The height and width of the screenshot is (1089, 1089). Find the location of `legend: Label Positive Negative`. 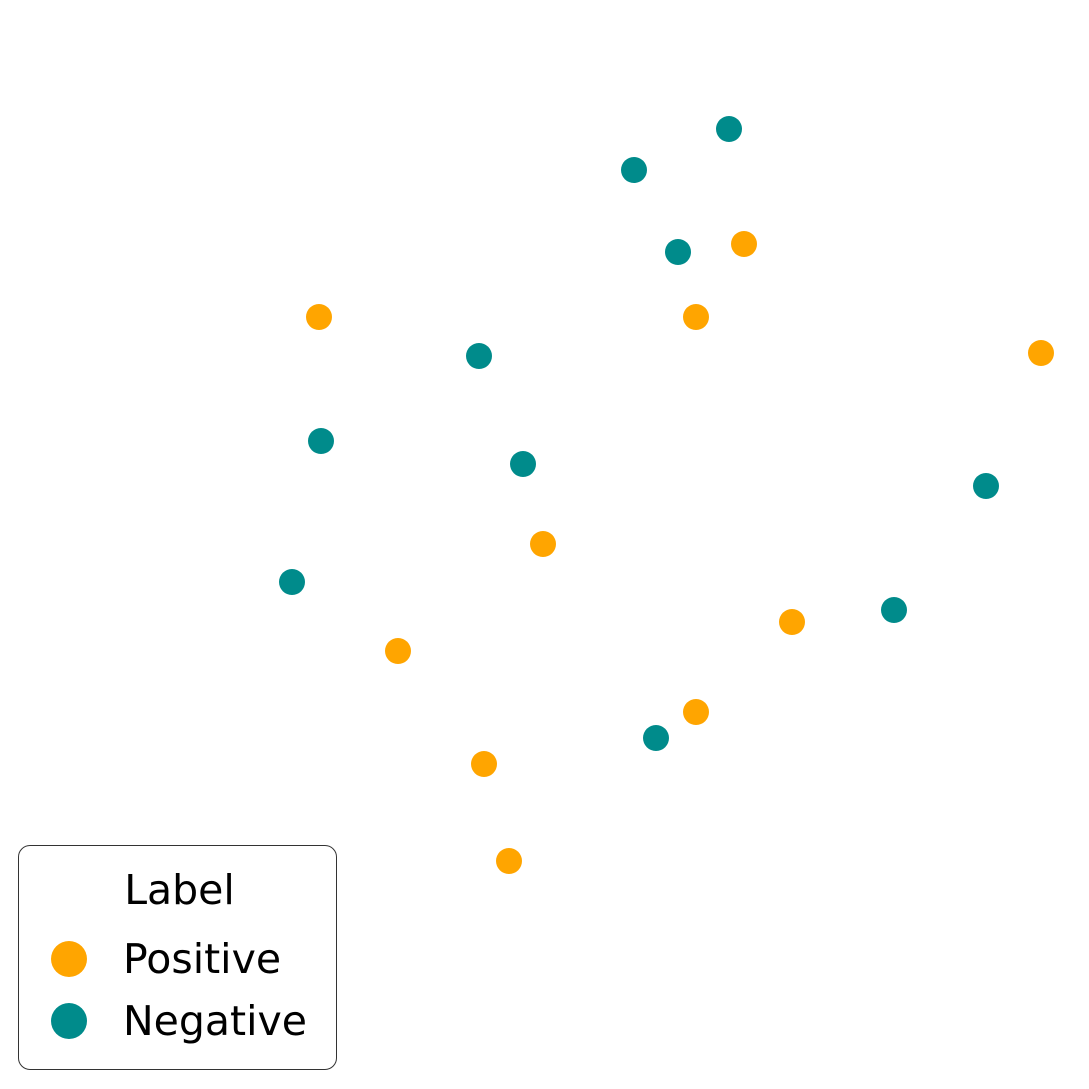

legend: Label Positive Negative is located at coordinates (177, 957).